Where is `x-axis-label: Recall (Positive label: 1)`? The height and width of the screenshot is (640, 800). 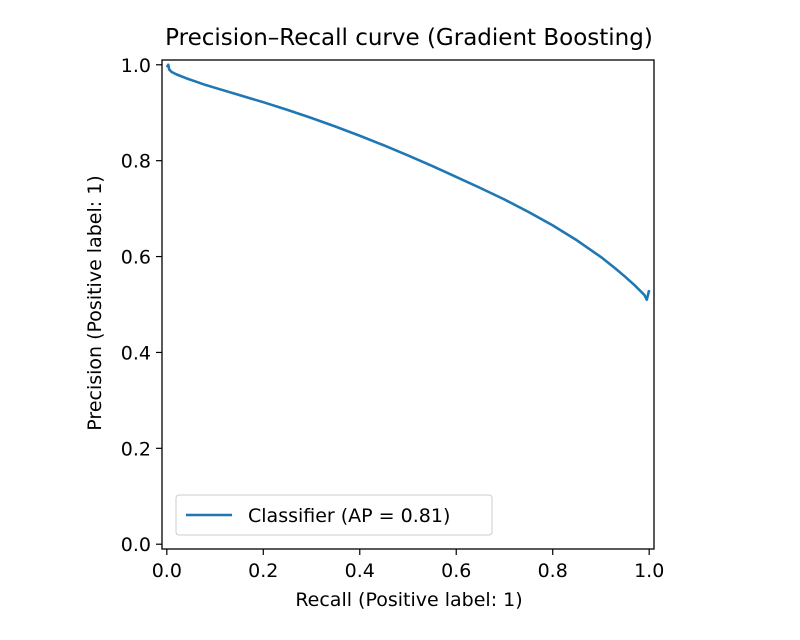 x-axis-label: Recall (Positive label: 1) is located at coordinates (408, 600).